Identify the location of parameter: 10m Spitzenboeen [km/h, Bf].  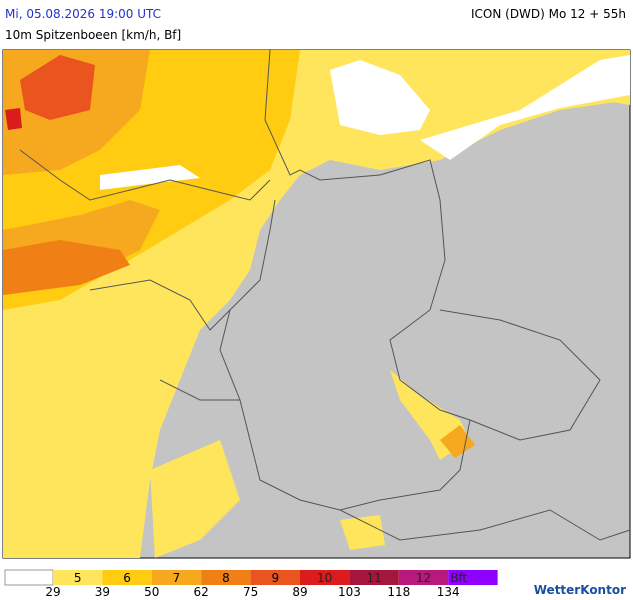
(93, 35).